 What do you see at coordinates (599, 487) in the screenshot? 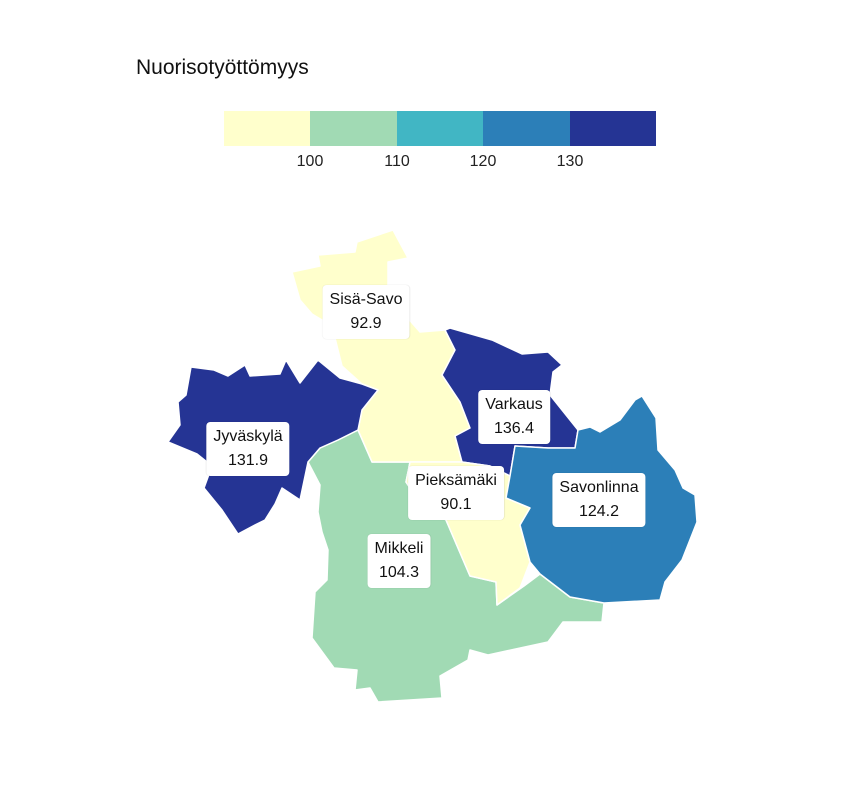
I see `region-name: Savonlinna` at bounding box center [599, 487].